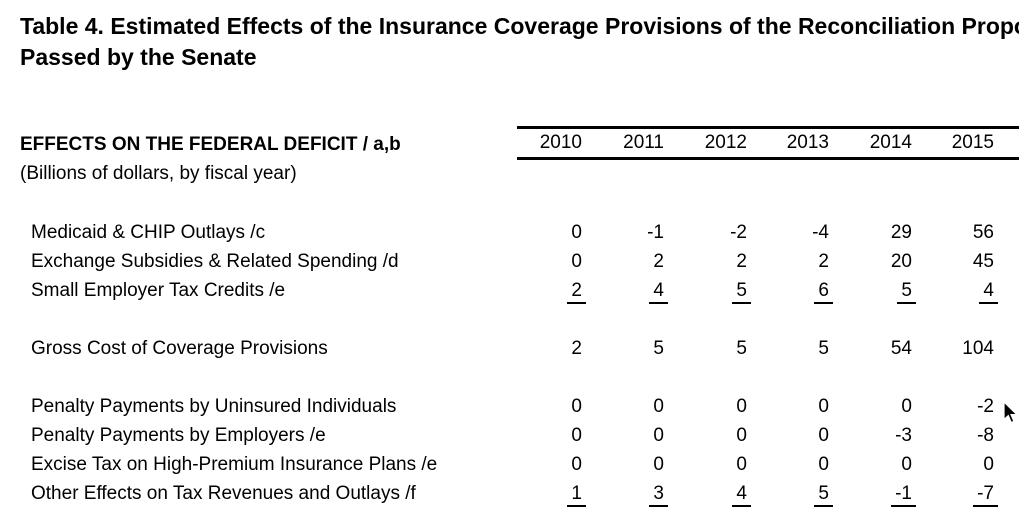 The width and height of the screenshot is (1019, 530). What do you see at coordinates (901, 348) in the screenshot?
I see `value: 54` at bounding box center [901, 348].